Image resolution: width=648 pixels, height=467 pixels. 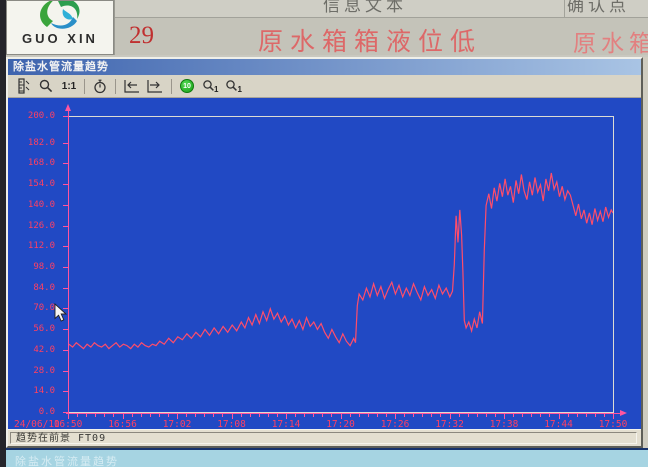 I want to click on zoom-ratio-label: 1:1, so click(x=69, y=86).